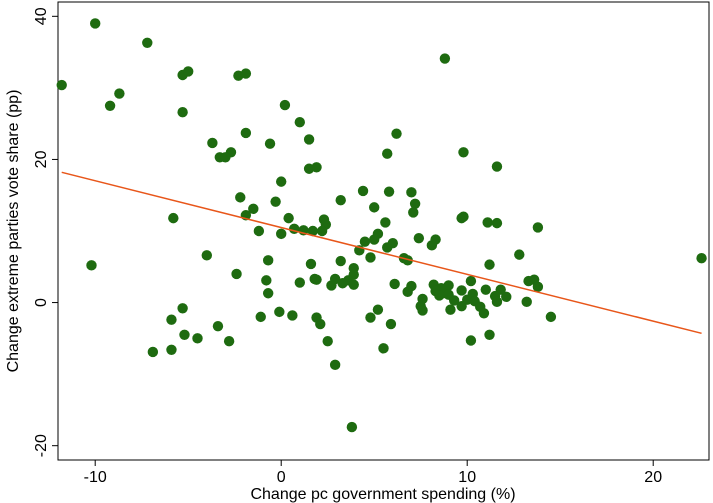 The height and width of the screenshot is (503, 713). What do you see at coordinates (467, 477) in the screenshot?
I see `x-tick-label: 10` at bounding box center [467, 477].